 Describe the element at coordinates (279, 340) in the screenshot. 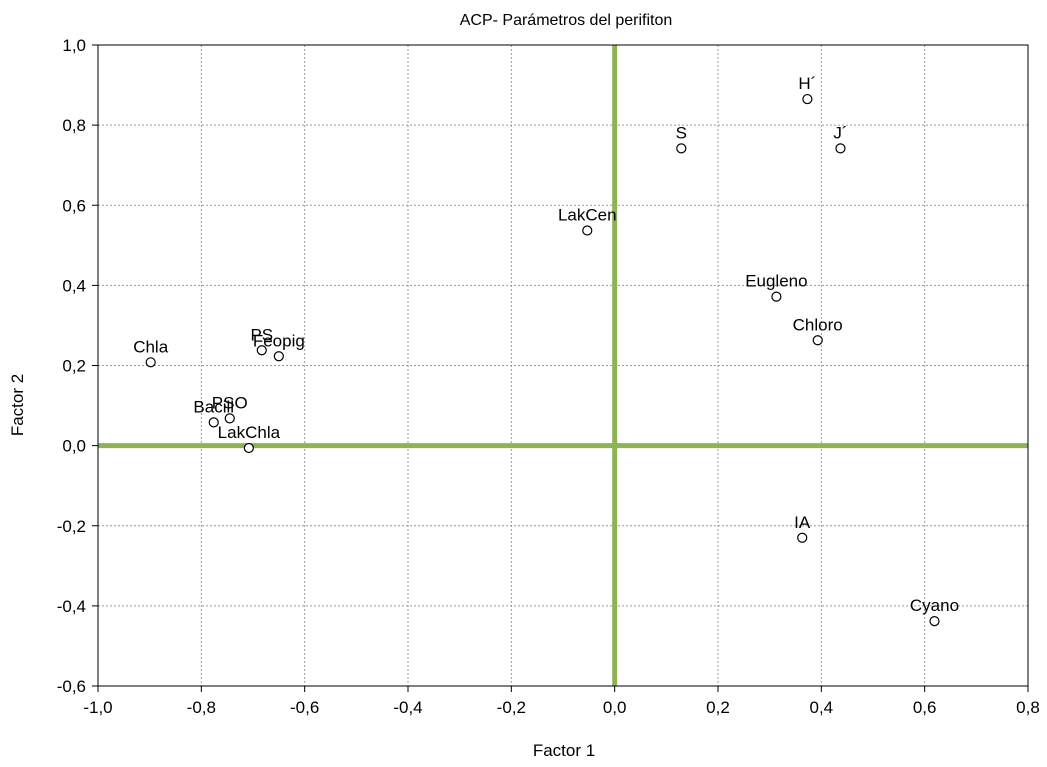

I see `point-label: Feopig` at that location.